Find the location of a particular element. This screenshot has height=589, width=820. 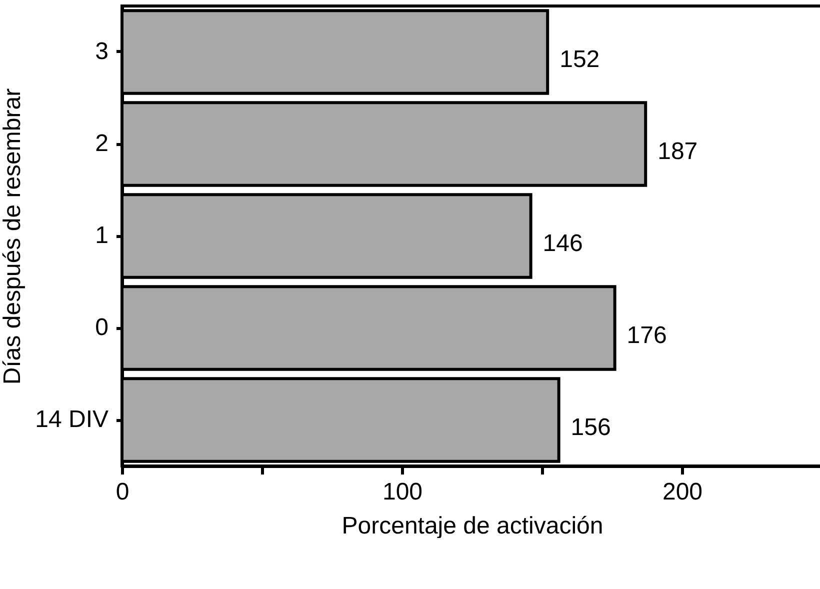

data-label: 152 is located at coordinates (580, 59).